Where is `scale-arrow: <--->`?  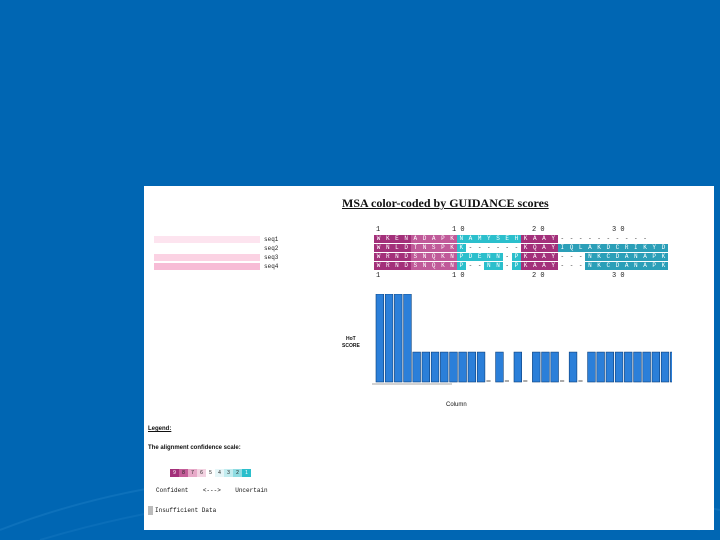 scale-arrow: <---> is located at coordinates (211, 490).